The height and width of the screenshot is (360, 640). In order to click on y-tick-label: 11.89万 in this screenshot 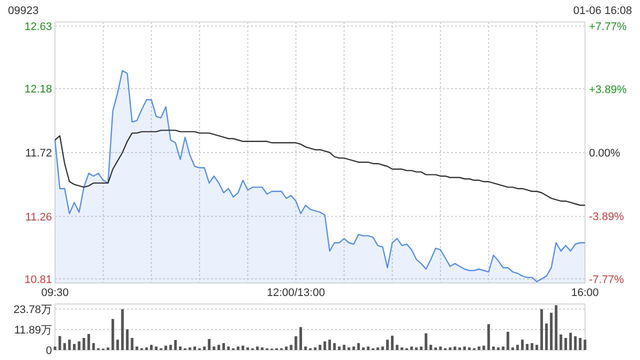, I will do `click(33, 330)`.